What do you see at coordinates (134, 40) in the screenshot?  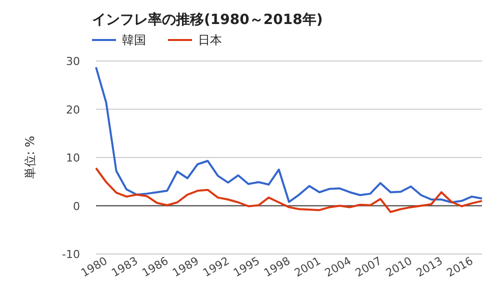 I see `legend-label: 韓国` at bounding box center [134, 40].